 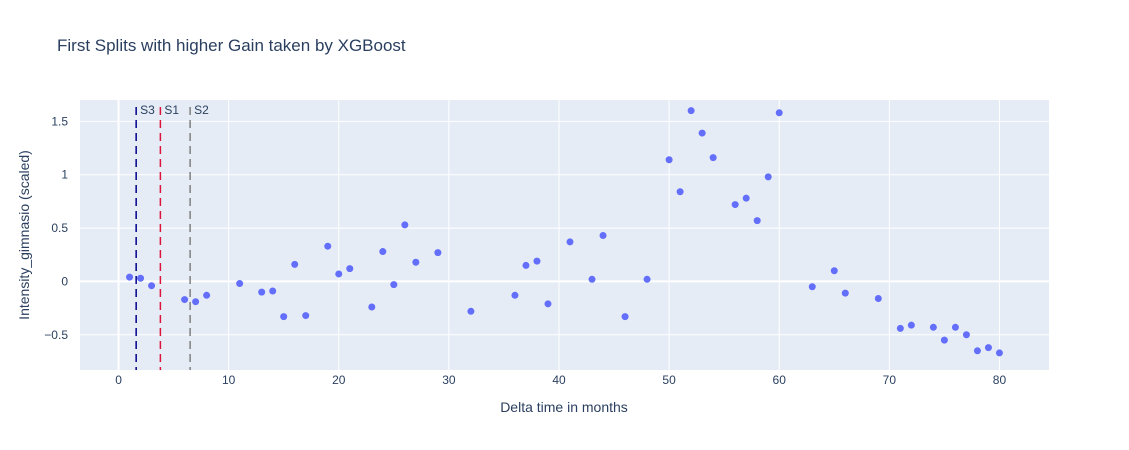 What do you see at coordinates (339, 380) in the screenshot?
I see `x-tick-label: 20` at bounding box center [339, 380].